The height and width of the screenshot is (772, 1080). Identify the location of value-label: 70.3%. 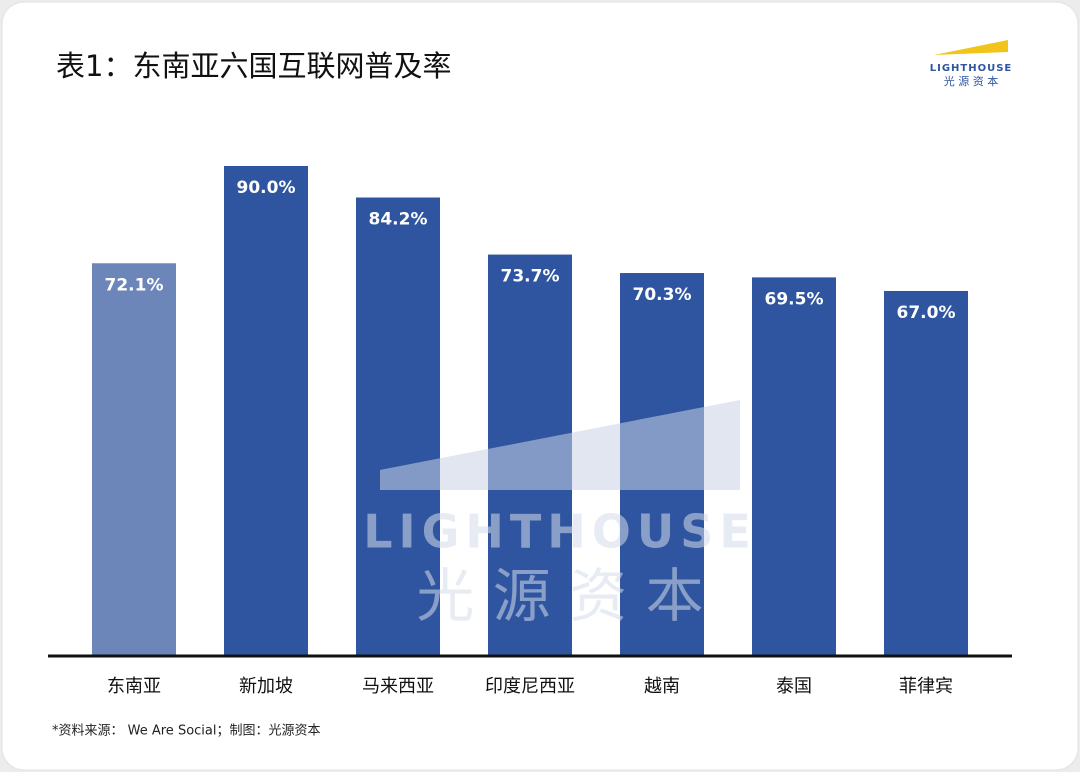
(662, 295).